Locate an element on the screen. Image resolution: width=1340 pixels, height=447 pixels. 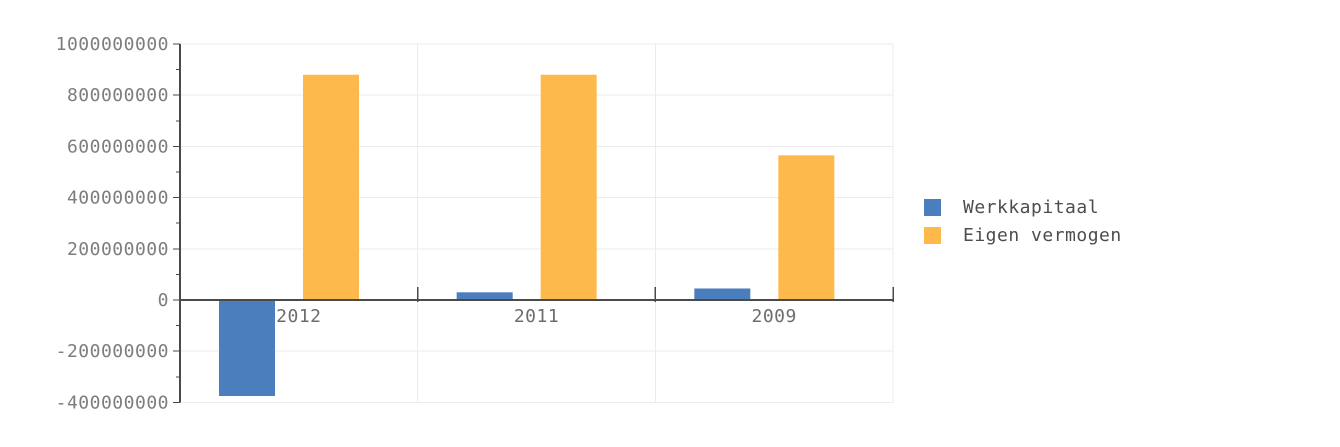
y-tick-label: 0 is located at coordinates (163, 300).